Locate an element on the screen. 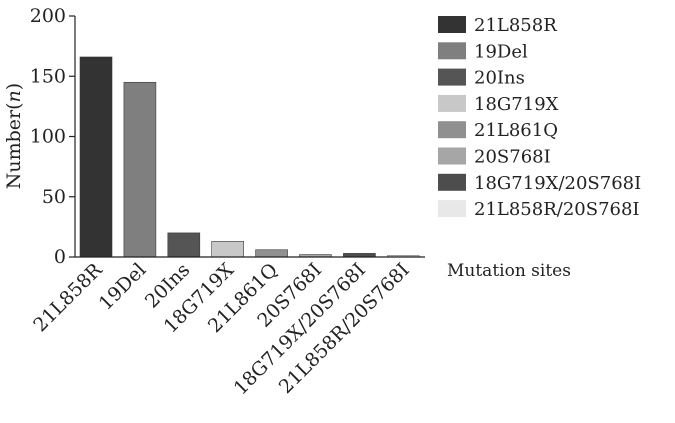 This screenshot has width=675, height=423. y-tick-label: 100 is located at coordinates (48, 137).